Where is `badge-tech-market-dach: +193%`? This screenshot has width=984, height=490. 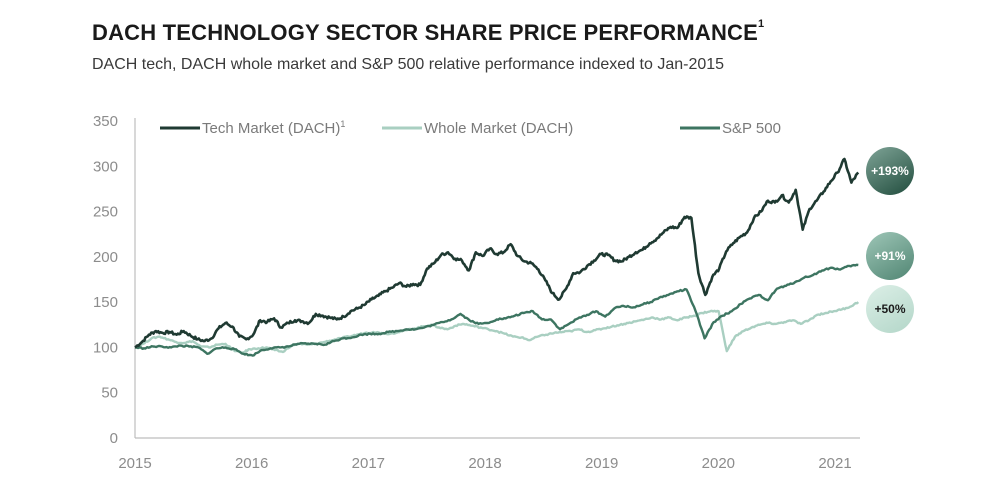 badge-tech-market-dach: +193% is located at coordinates (890, 171).